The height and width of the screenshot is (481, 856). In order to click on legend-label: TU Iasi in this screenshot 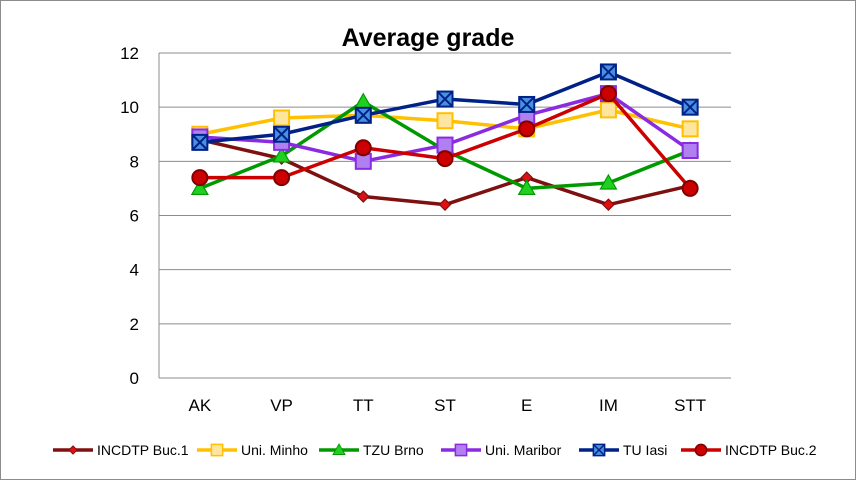, I will do `click(645, 450)`.